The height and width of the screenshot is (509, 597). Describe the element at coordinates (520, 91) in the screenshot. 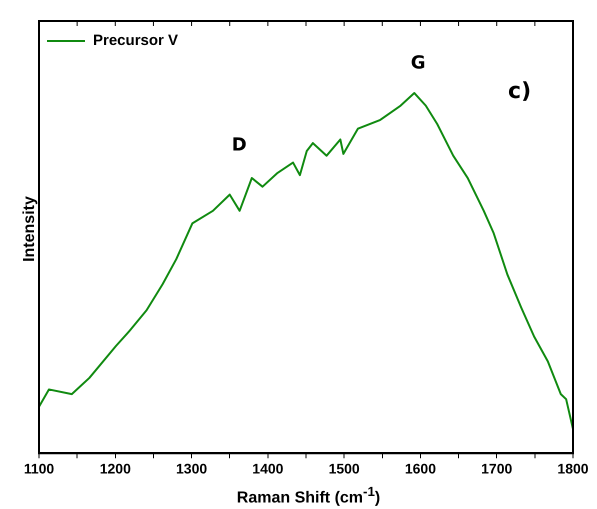

I see `annotation: c)` at that location.